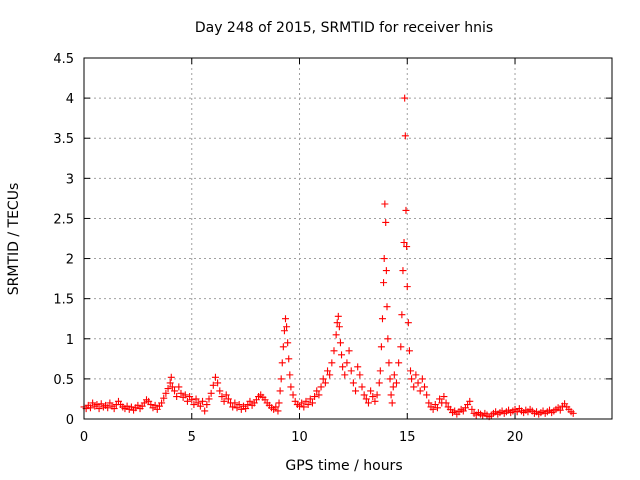 The image size is (640, 480). I want to click on x-axis-label: GPS time / hours, so click(343, 466).